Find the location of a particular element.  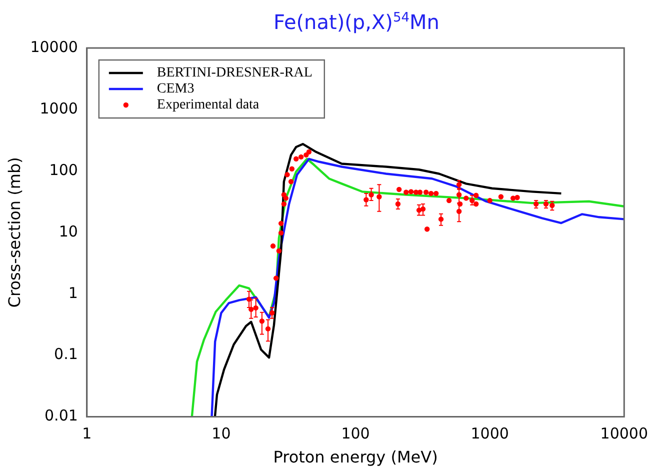

x-tick-label: 100 is located at coordinates (355, 433).